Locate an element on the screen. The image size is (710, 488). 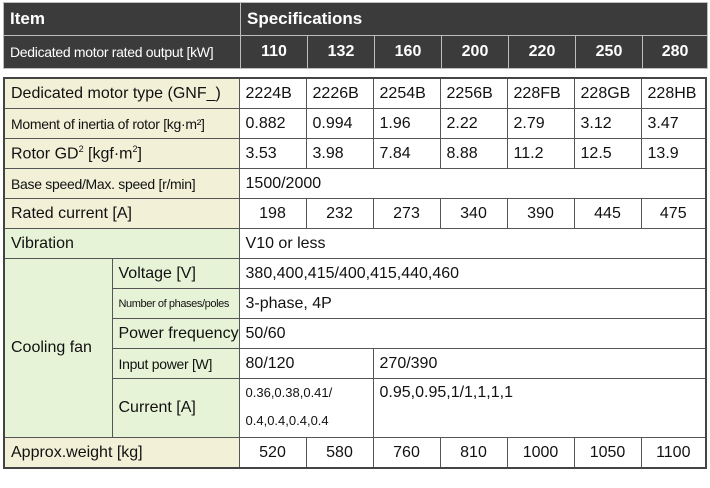
inertia-value: 3.47 is located at coordinates (673, 123).